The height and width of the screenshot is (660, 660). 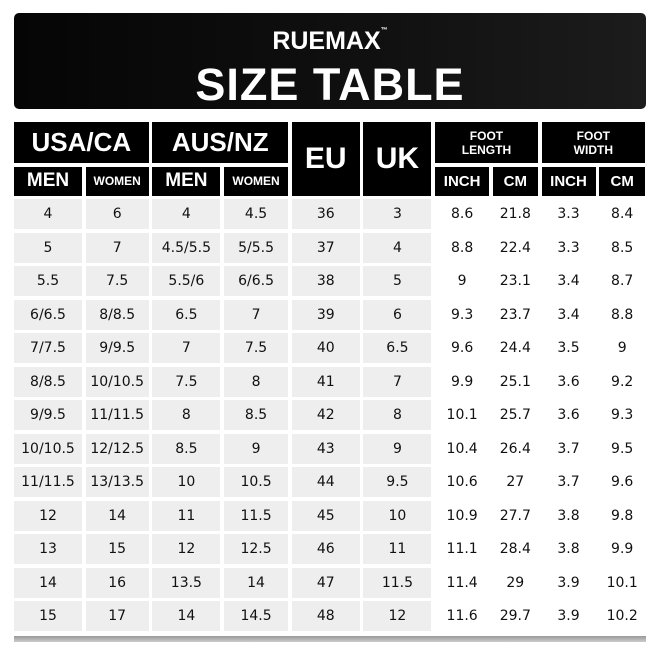 What do you see at coordinates (186, 281) in the screenshot?
I see `cell-aus-men: 5.5/6` at bounding box center [186, 281].